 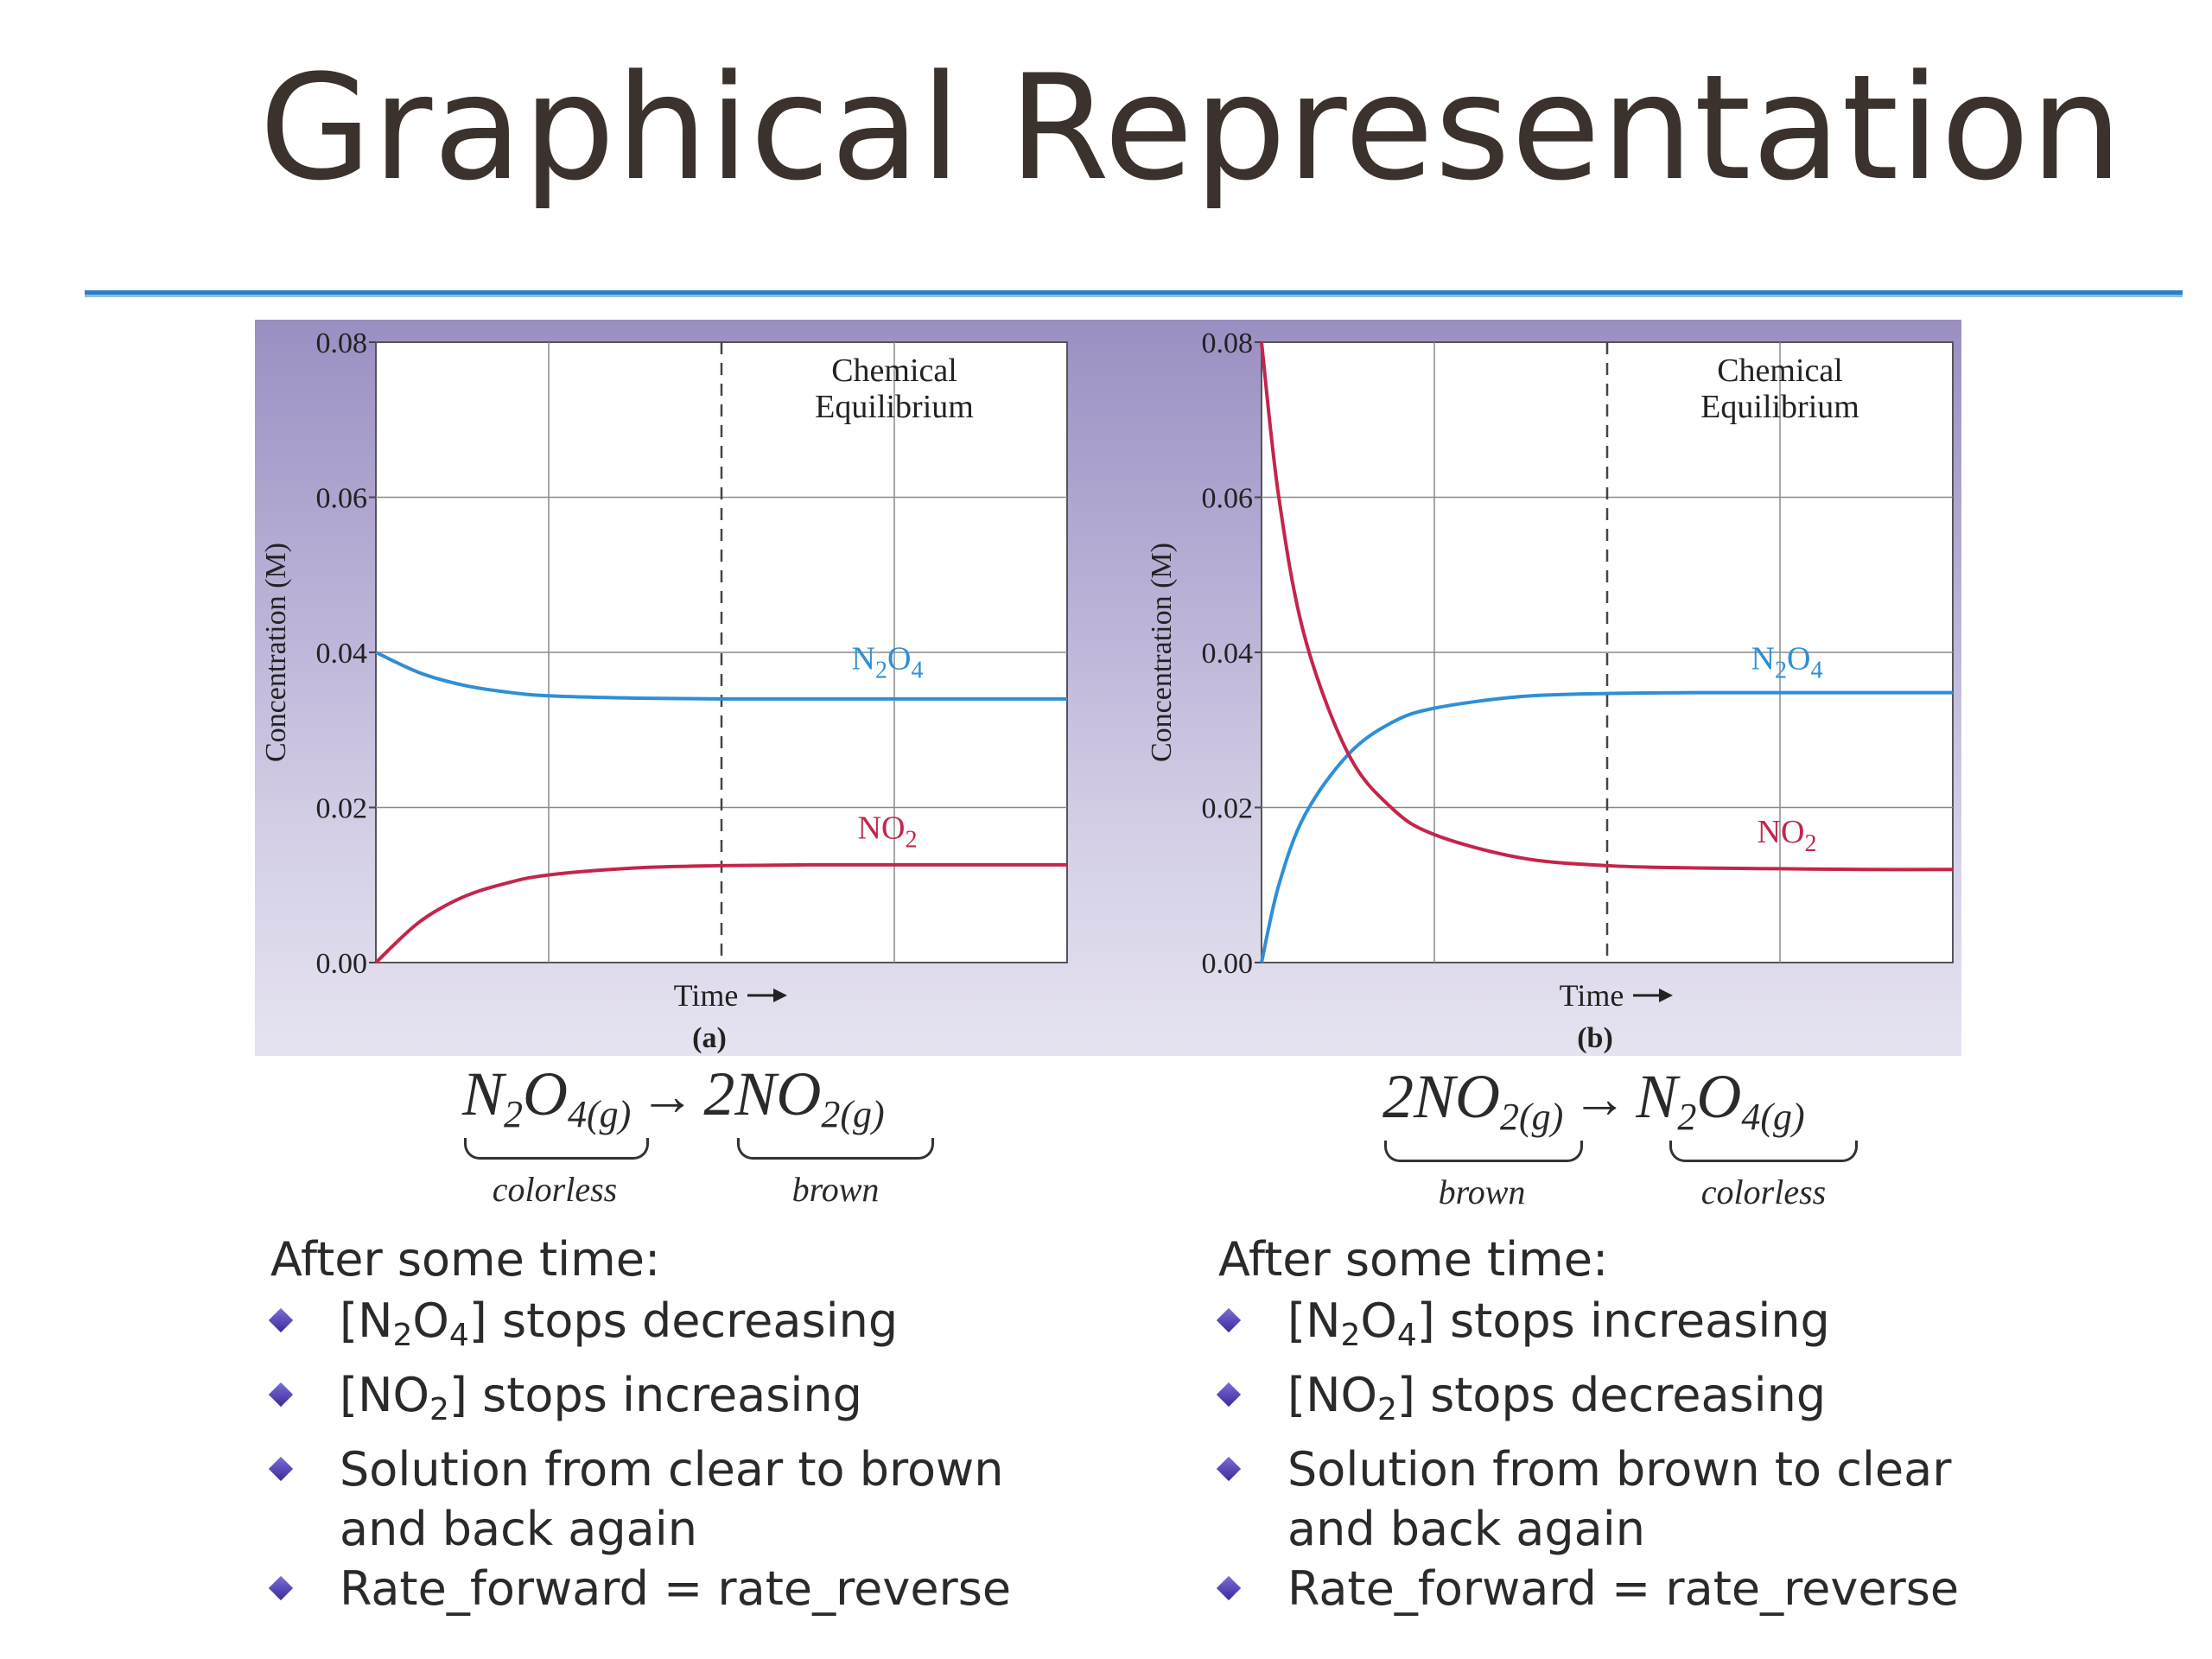 What do you see at coordinates (1763, 1151) in the screenshot?
I see `equation-b-right-brace` at bounding box center [1763, 1151].